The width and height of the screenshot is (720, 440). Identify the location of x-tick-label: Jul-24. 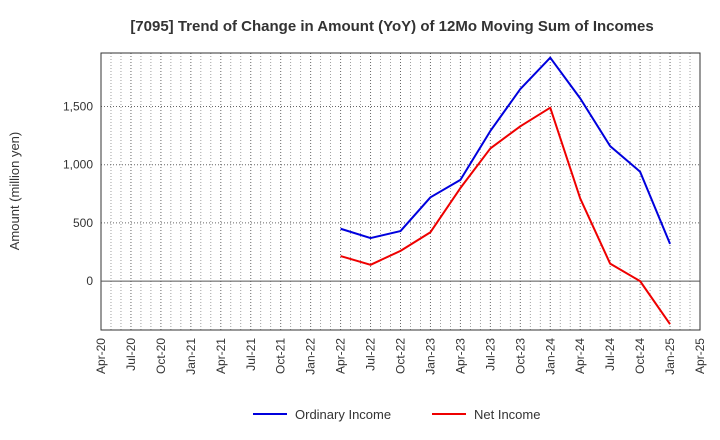
(610, 354).